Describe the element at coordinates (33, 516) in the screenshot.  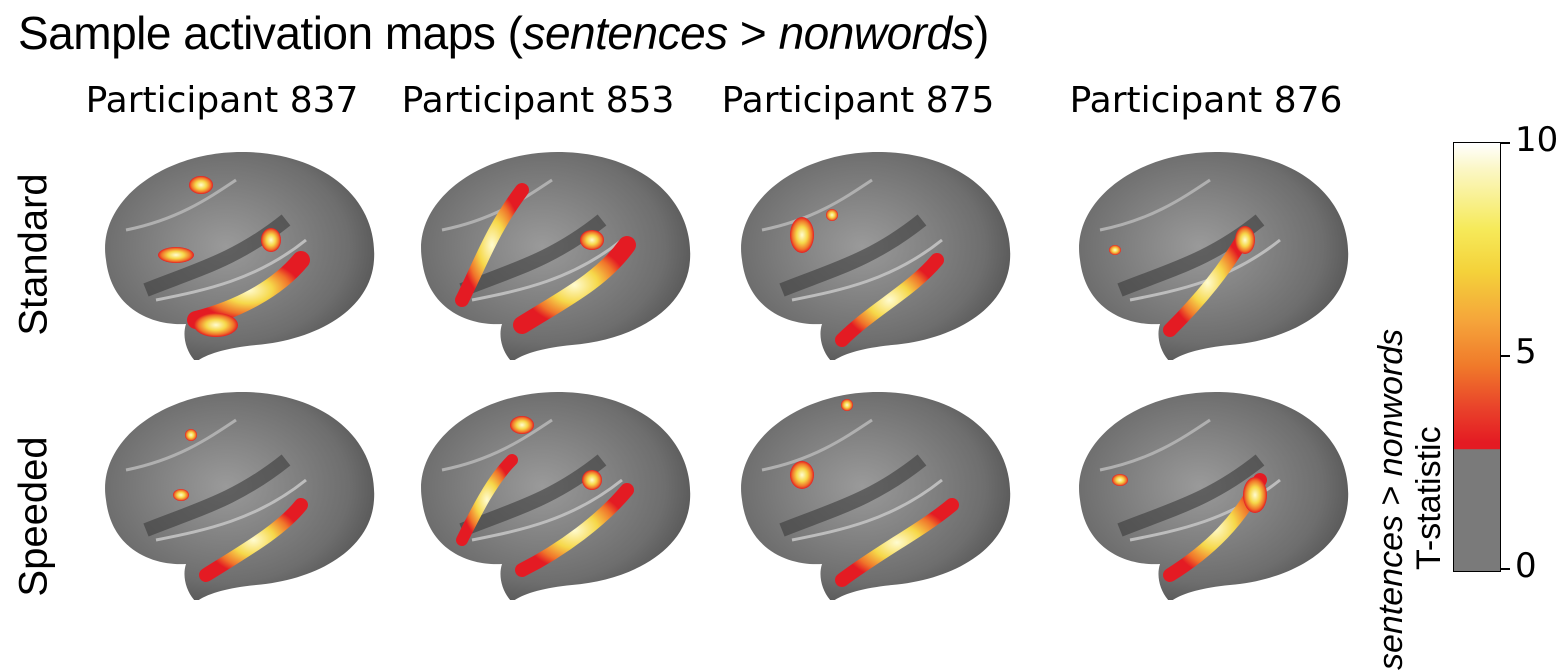
I see `condition-label-speeded: Speeded` at that location.